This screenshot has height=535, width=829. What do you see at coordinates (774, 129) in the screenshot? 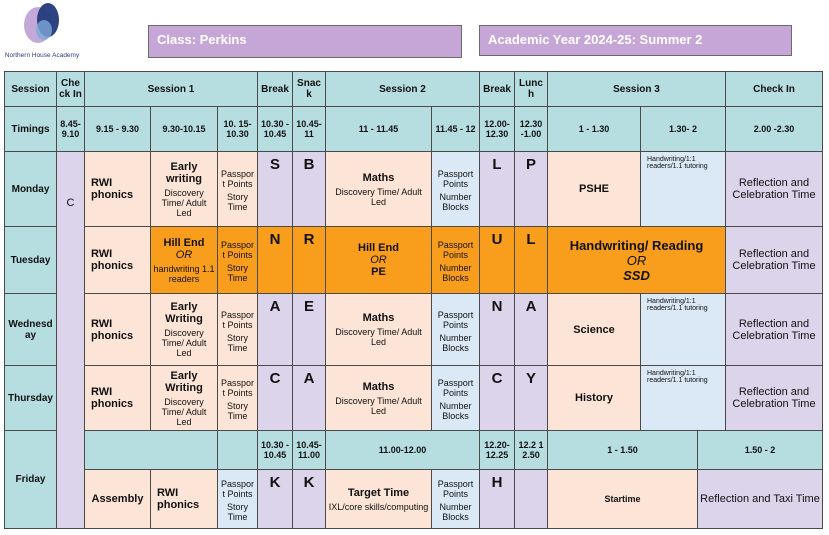
I see `cell-text: 2.00 -2.30` at bounding box center [774, 129].